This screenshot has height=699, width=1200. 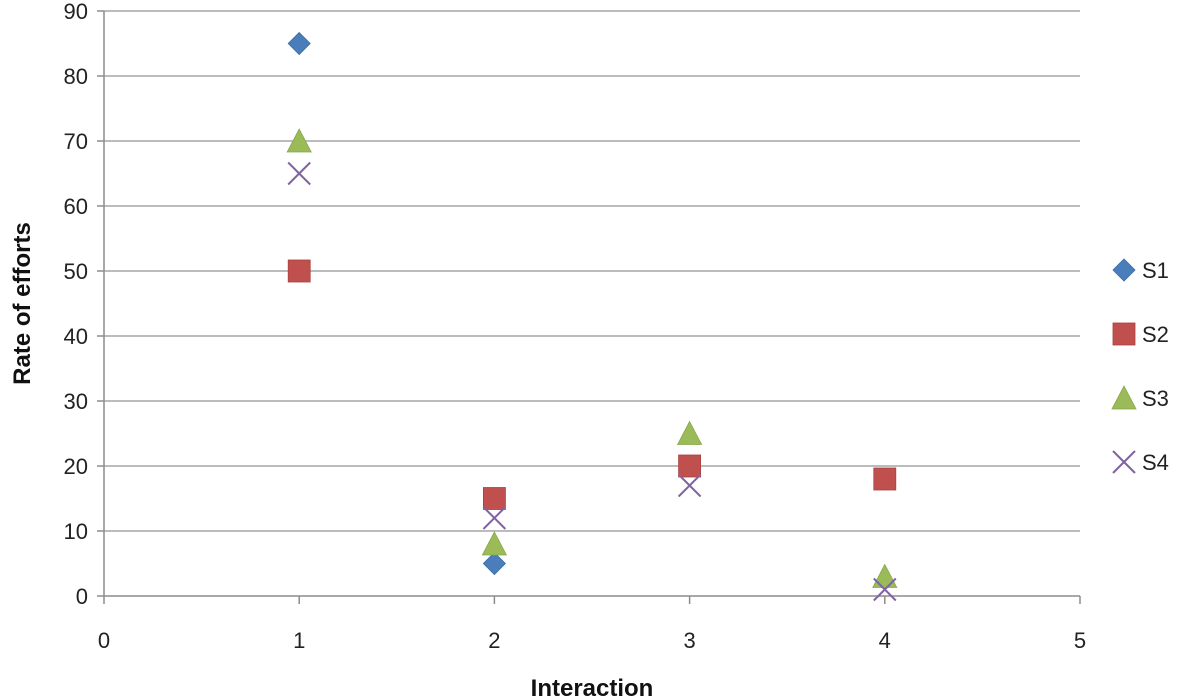 What do you see at coordinates (885, 479) in the screenshot?
I see `data-point-s2-x4` at bounding box center [885, 479].